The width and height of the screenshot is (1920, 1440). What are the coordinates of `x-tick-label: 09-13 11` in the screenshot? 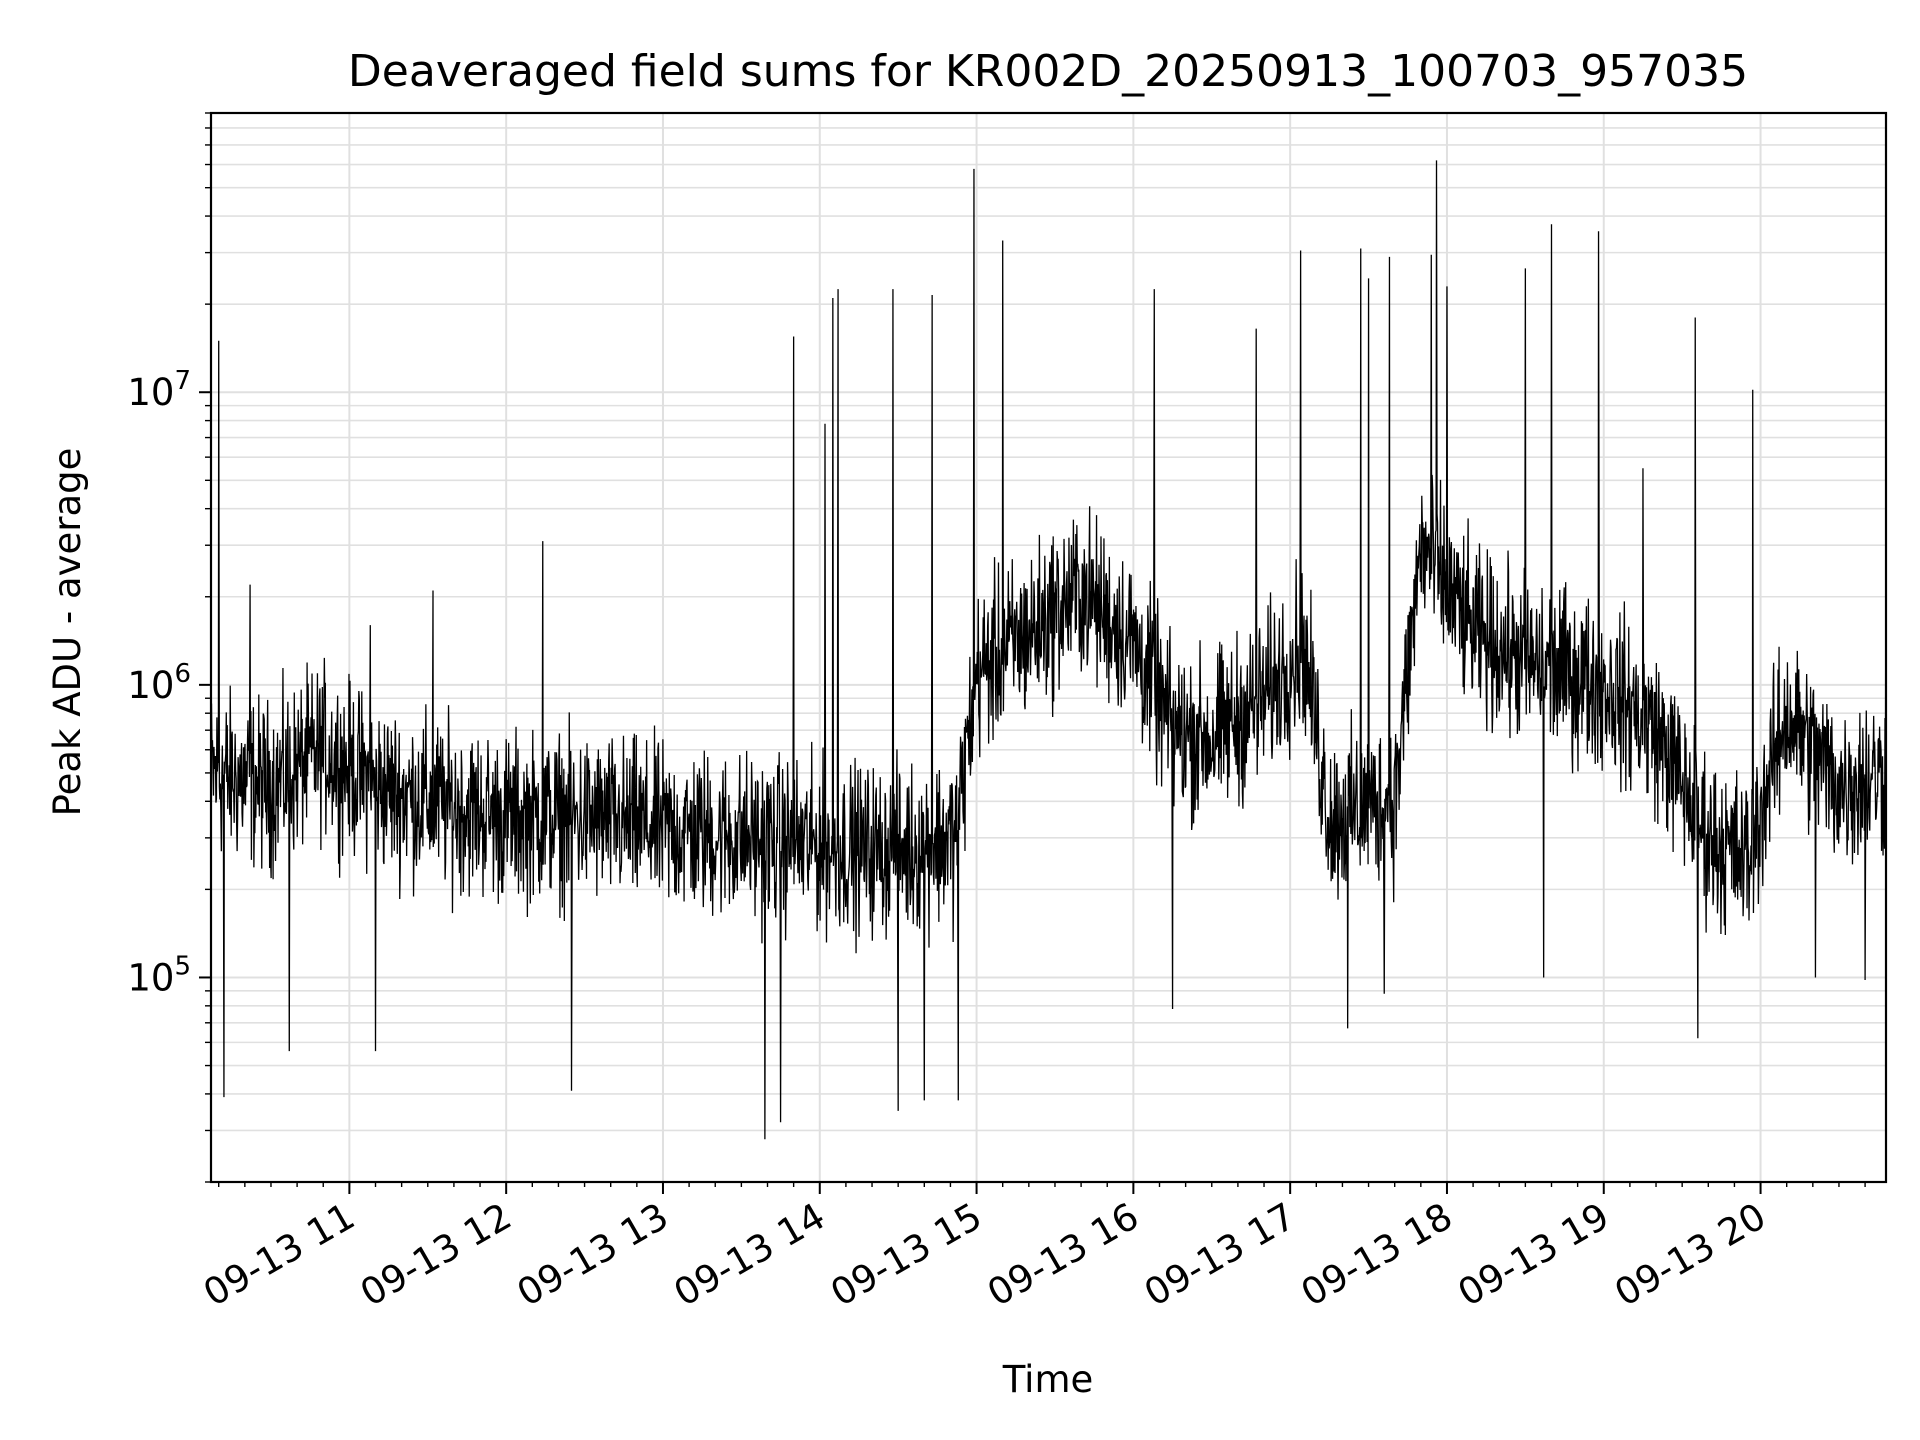 It's located at (279, 1255).